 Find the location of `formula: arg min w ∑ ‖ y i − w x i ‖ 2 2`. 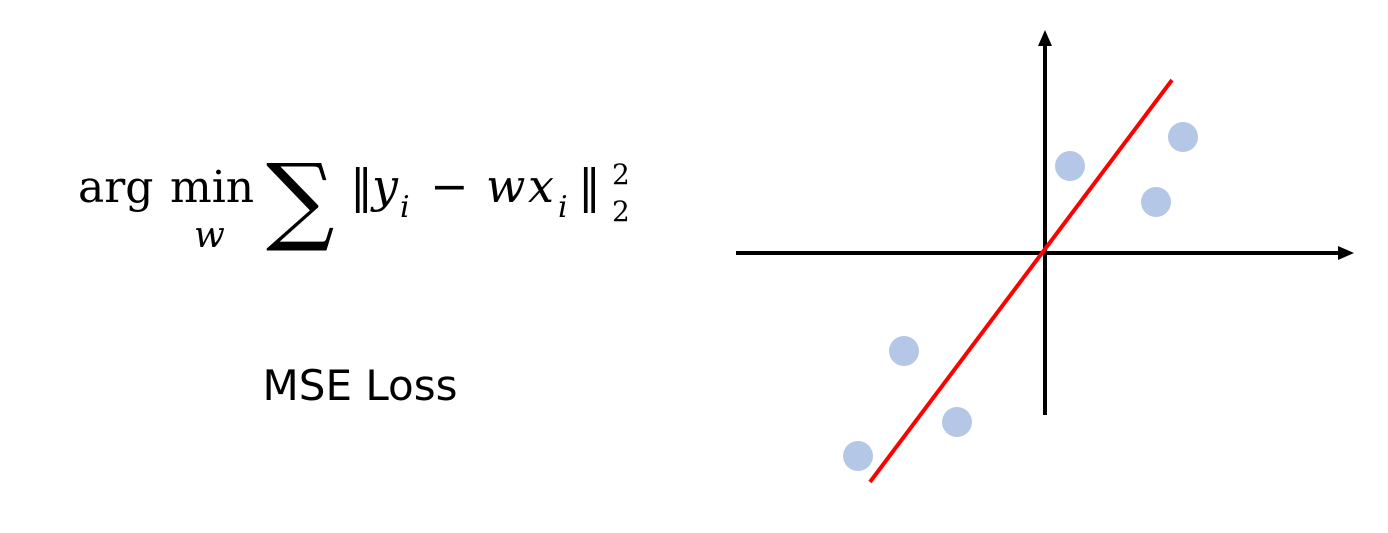

formula: arg min w ∑ ‖ y i − w x i ‖ 2 2 is located at coordinates (354, 199).